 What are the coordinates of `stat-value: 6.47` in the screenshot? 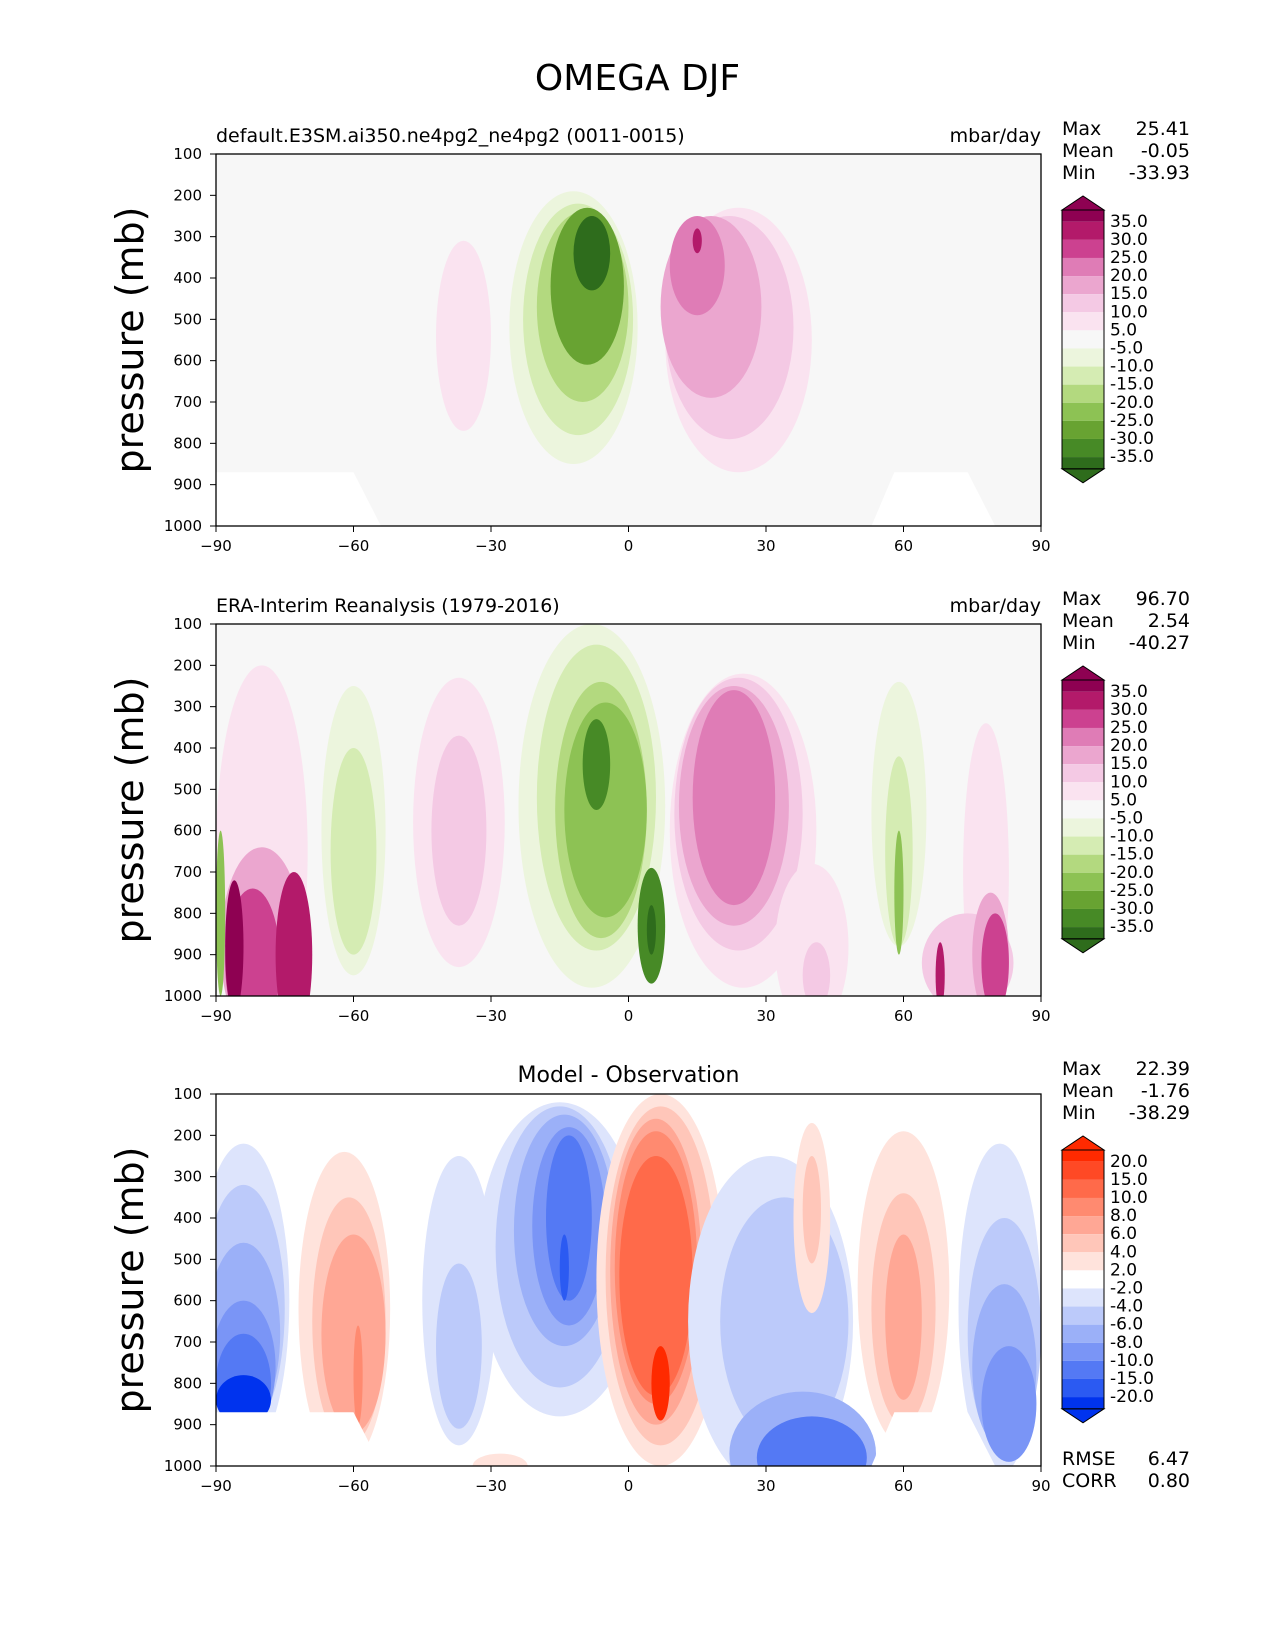 It's located at (1168, 1459).